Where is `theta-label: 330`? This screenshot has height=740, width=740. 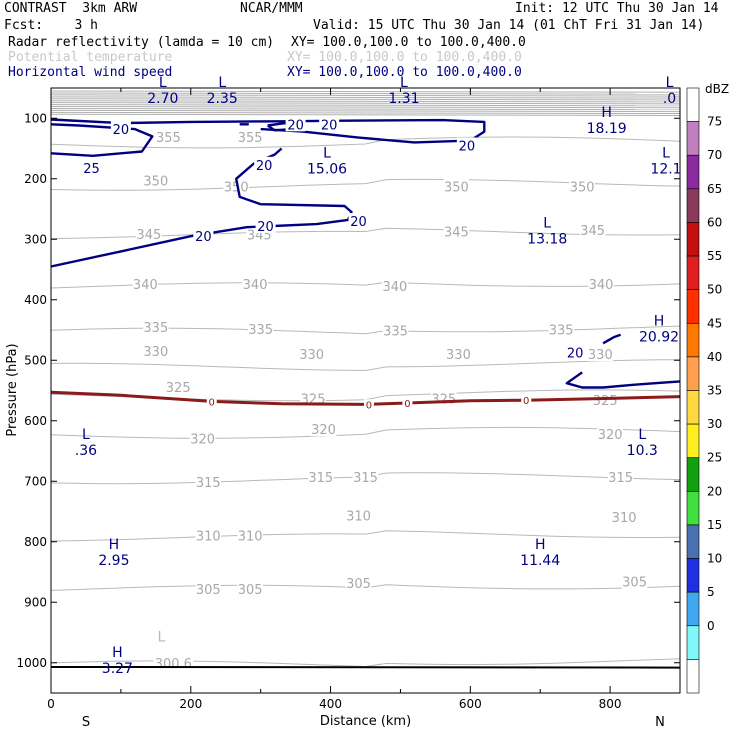
theta-label: 330 is located at coordinates (600, 355).